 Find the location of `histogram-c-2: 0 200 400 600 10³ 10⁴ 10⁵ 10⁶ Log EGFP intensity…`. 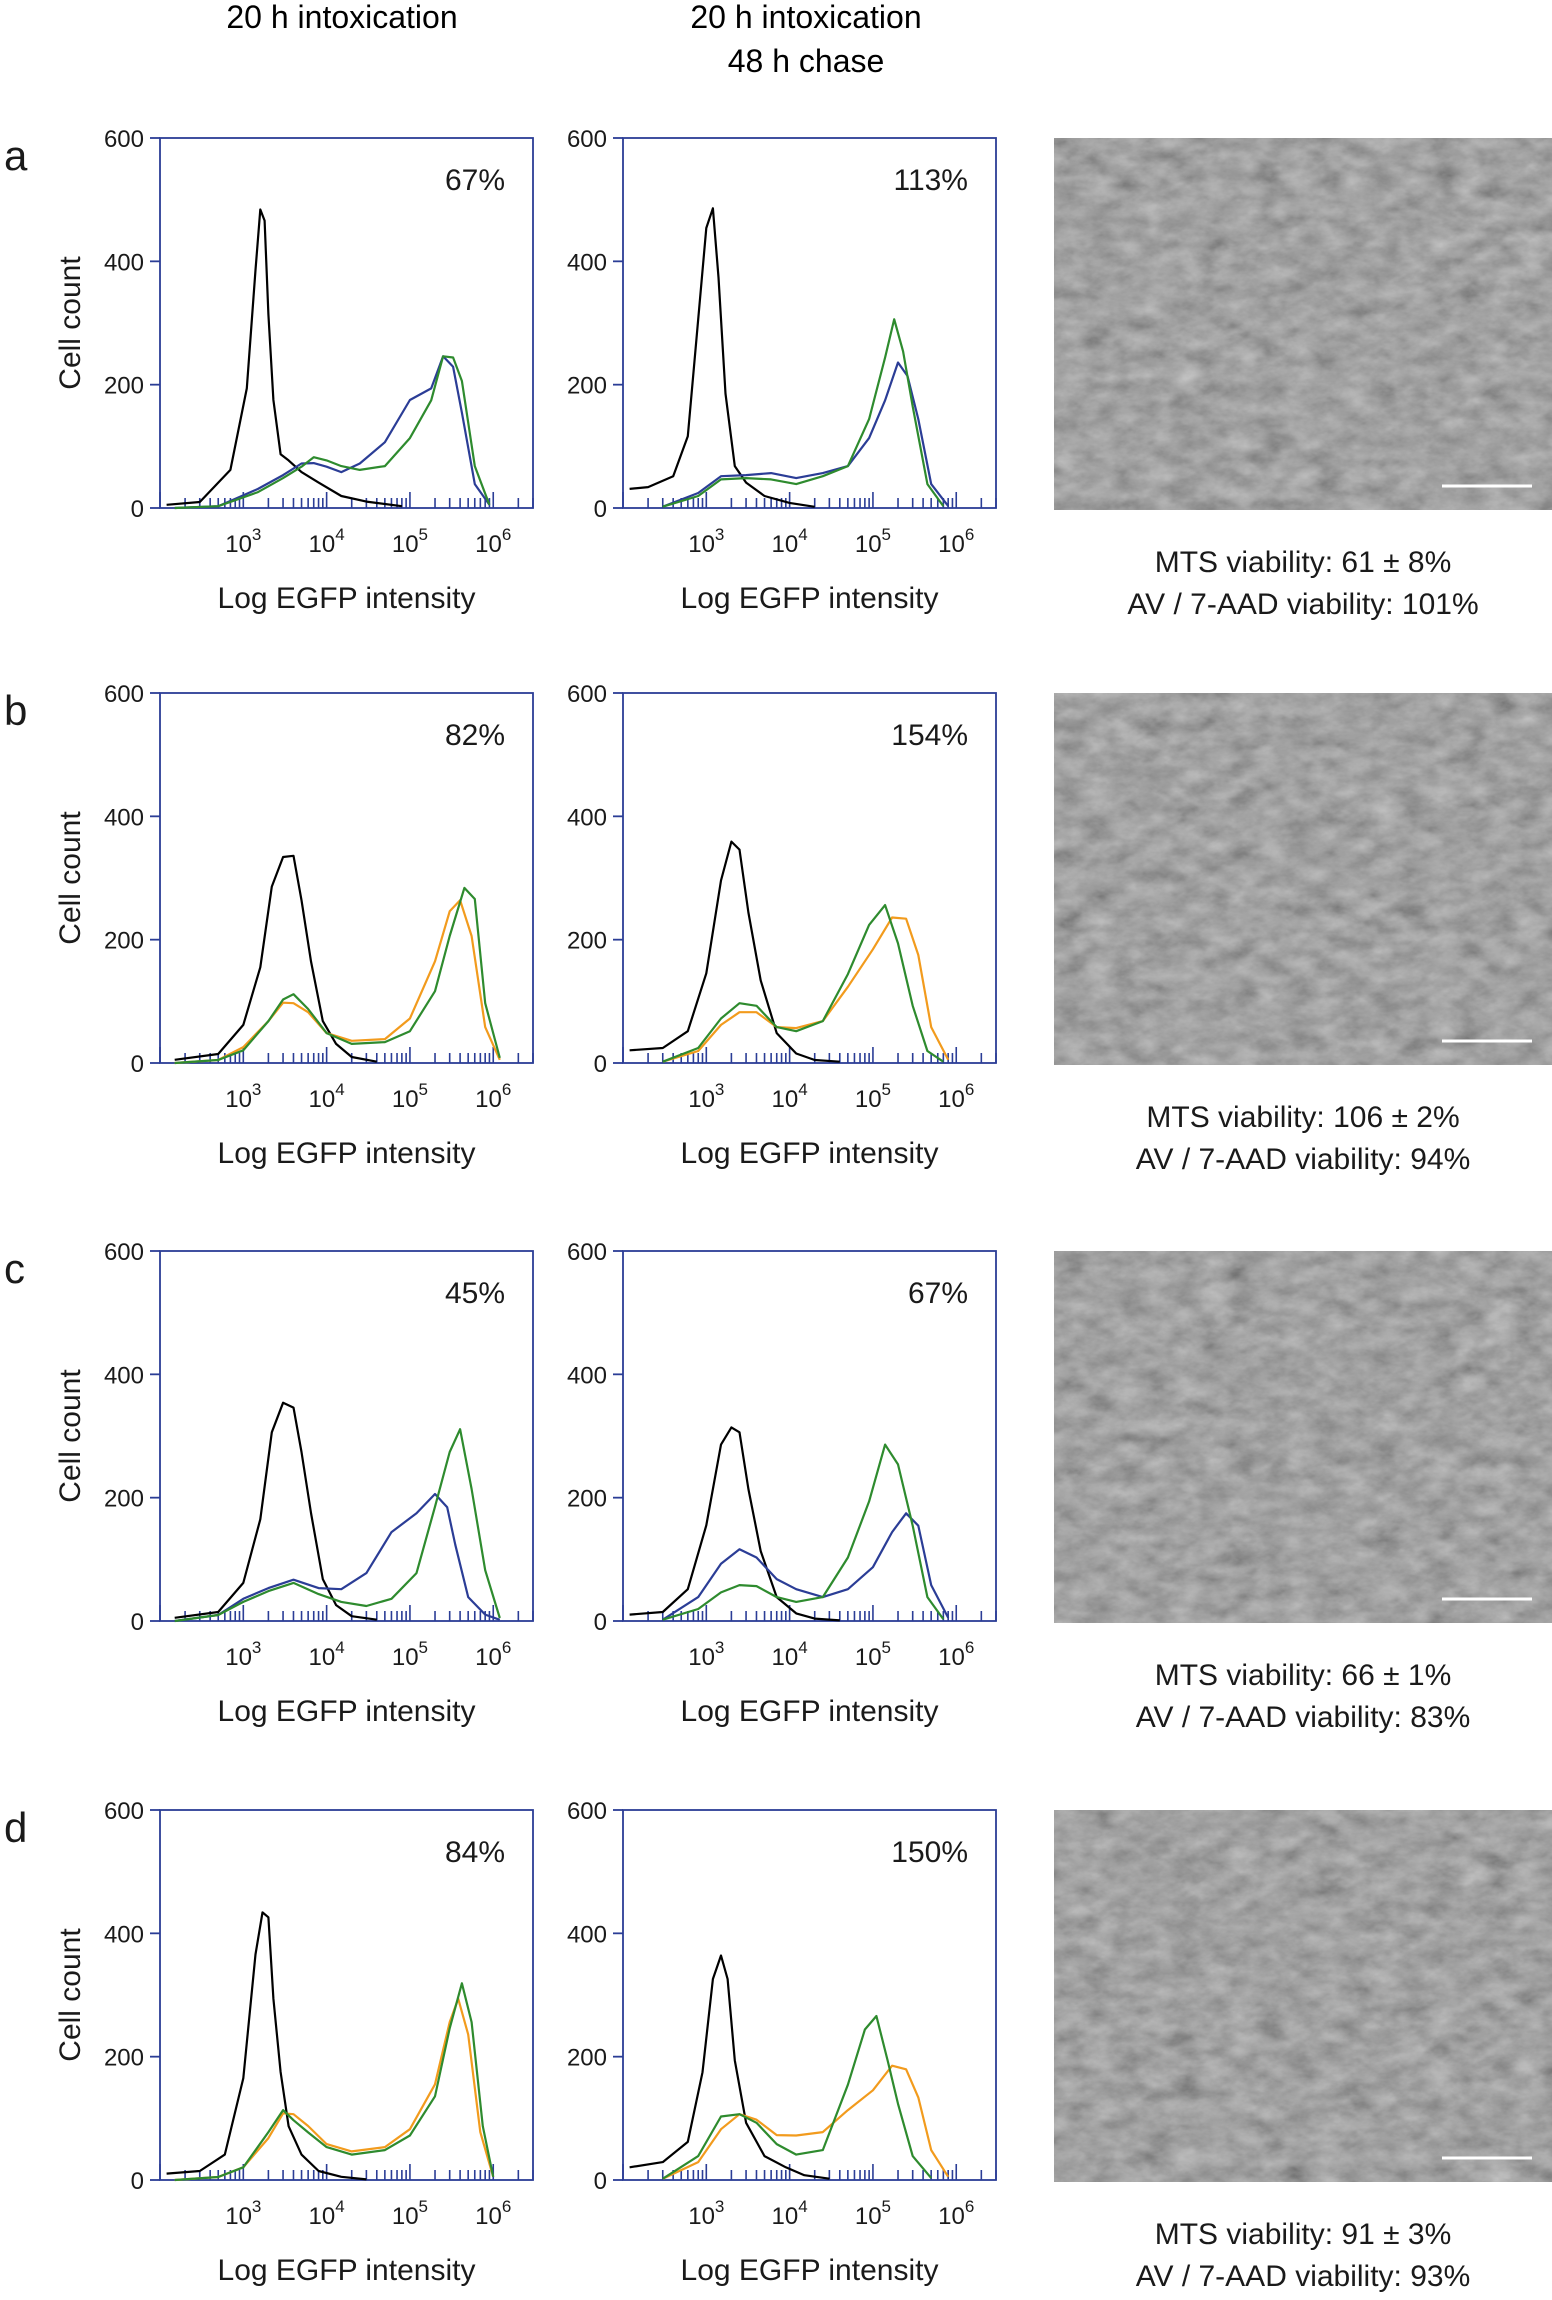

histogram-c-2: 0 200 400 600 10³ 10⁴ 10⁵ 10⁶ Log EGFP intensity… is located at coordinates (782, 1483).